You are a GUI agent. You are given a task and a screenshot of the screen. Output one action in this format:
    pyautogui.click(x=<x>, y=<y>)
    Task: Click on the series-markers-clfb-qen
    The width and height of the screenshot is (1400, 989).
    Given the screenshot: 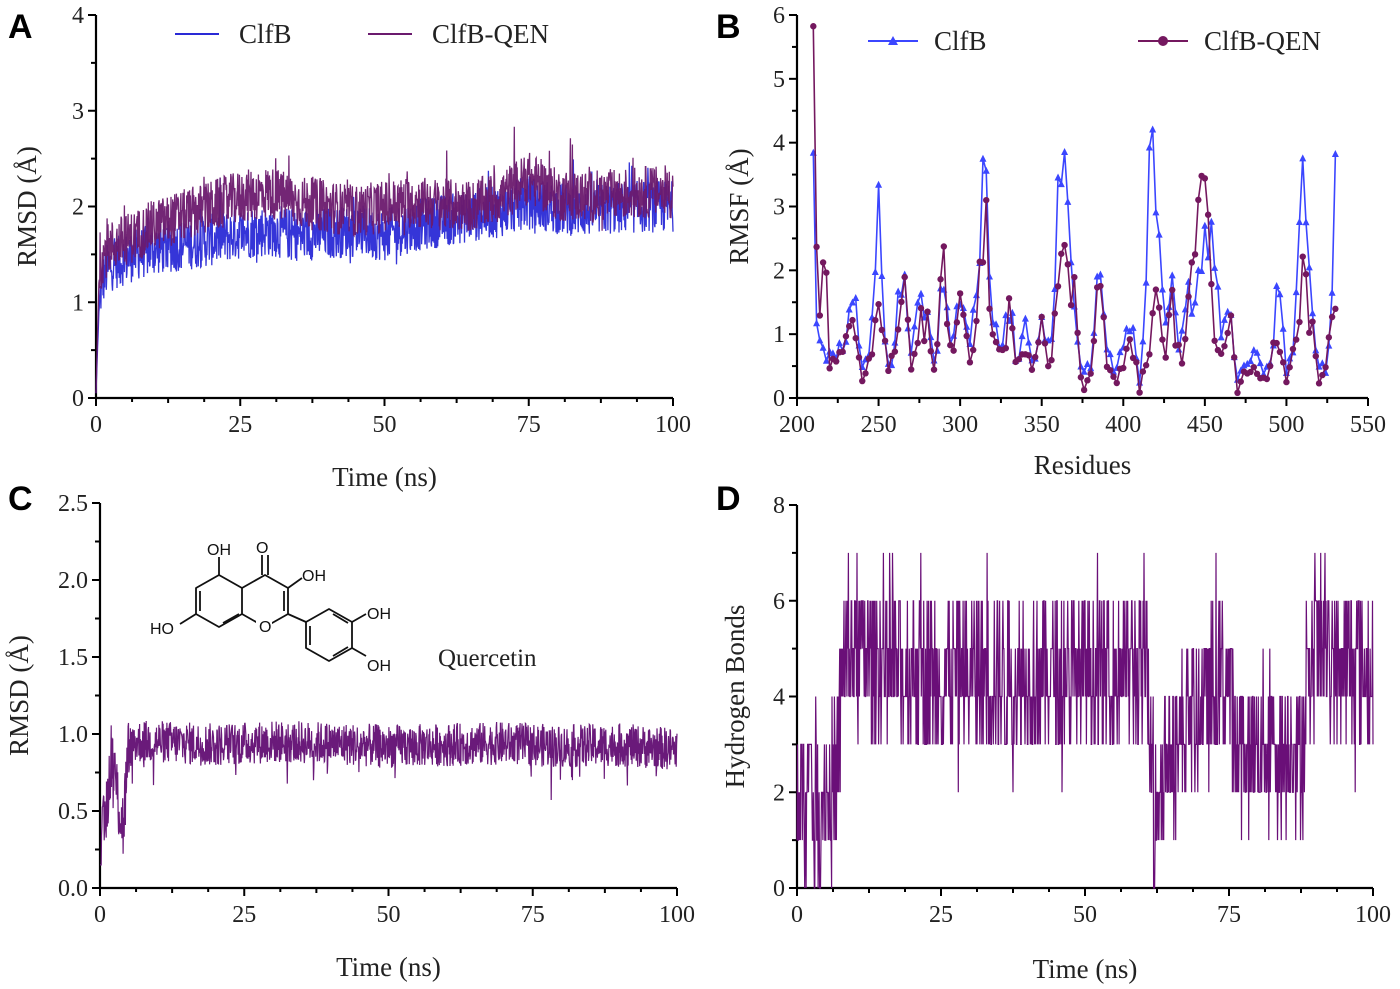 What is the action you would take?
    pyautogui.click(x=1074, y=210)
    